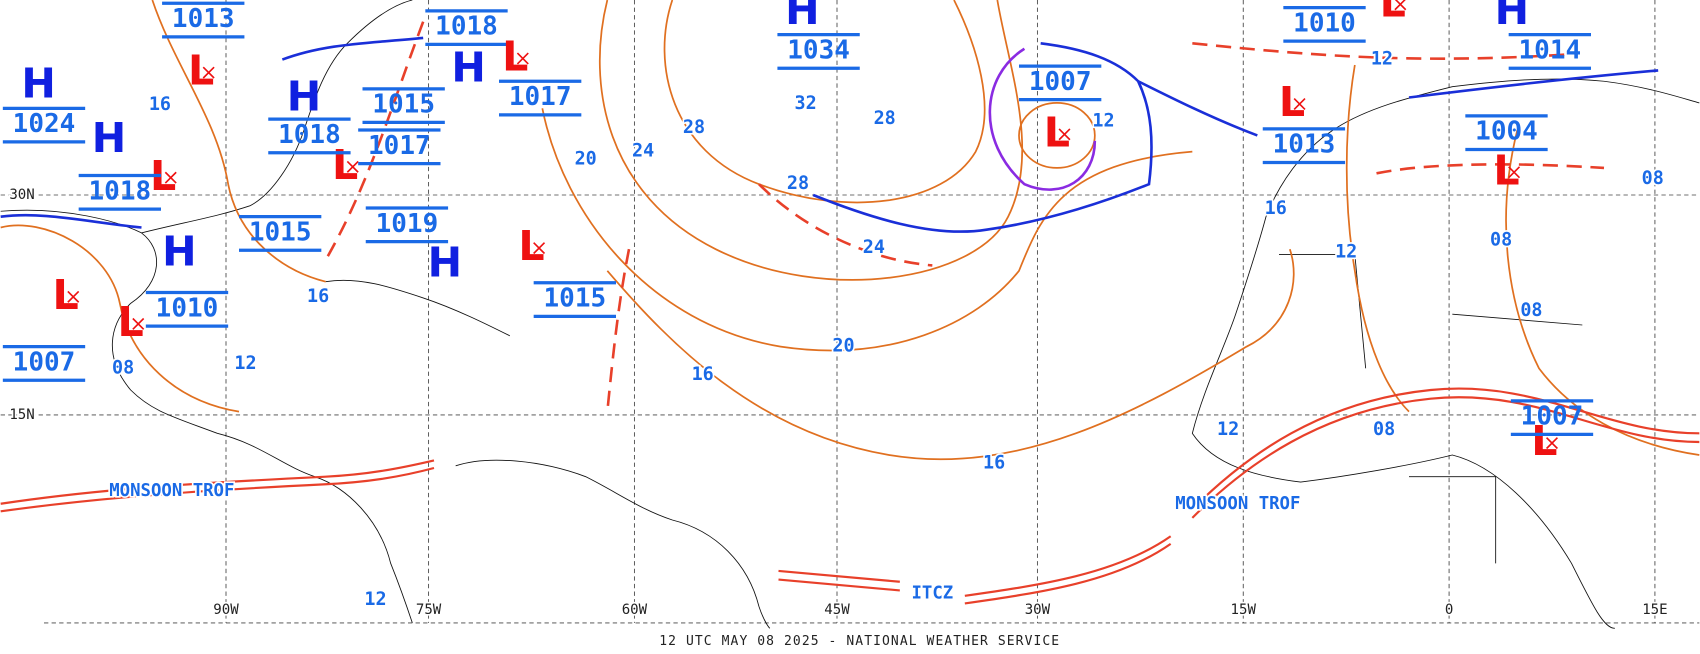  Describe the element at coordinates (975, 570) in the screenshot. I see `itcz` at that location.